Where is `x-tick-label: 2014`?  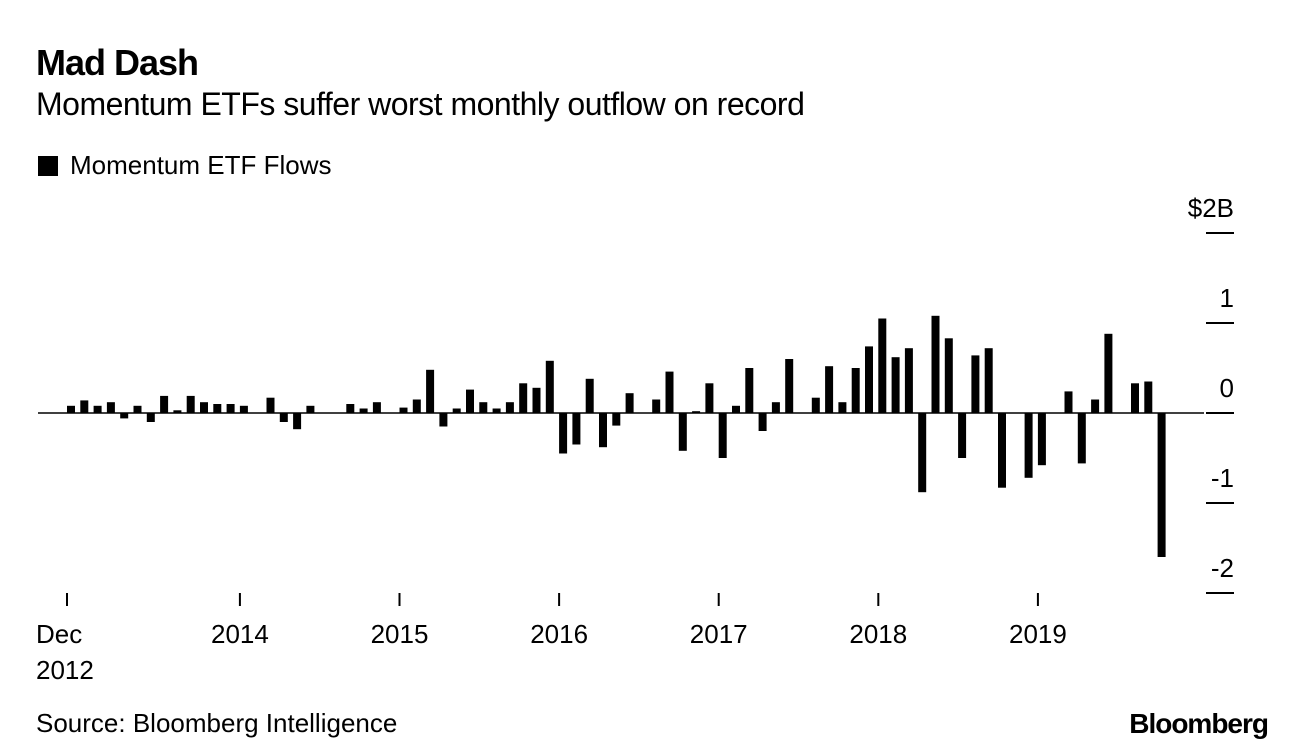
x-tick-label: 2014 is located at coordinates (240, 634).